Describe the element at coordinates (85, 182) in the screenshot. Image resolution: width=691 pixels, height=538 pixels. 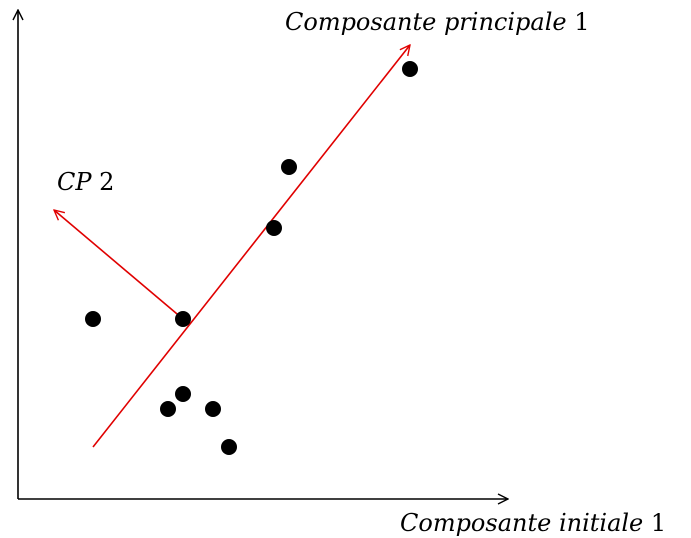
I see `pc2-label: CP 2` at that location.